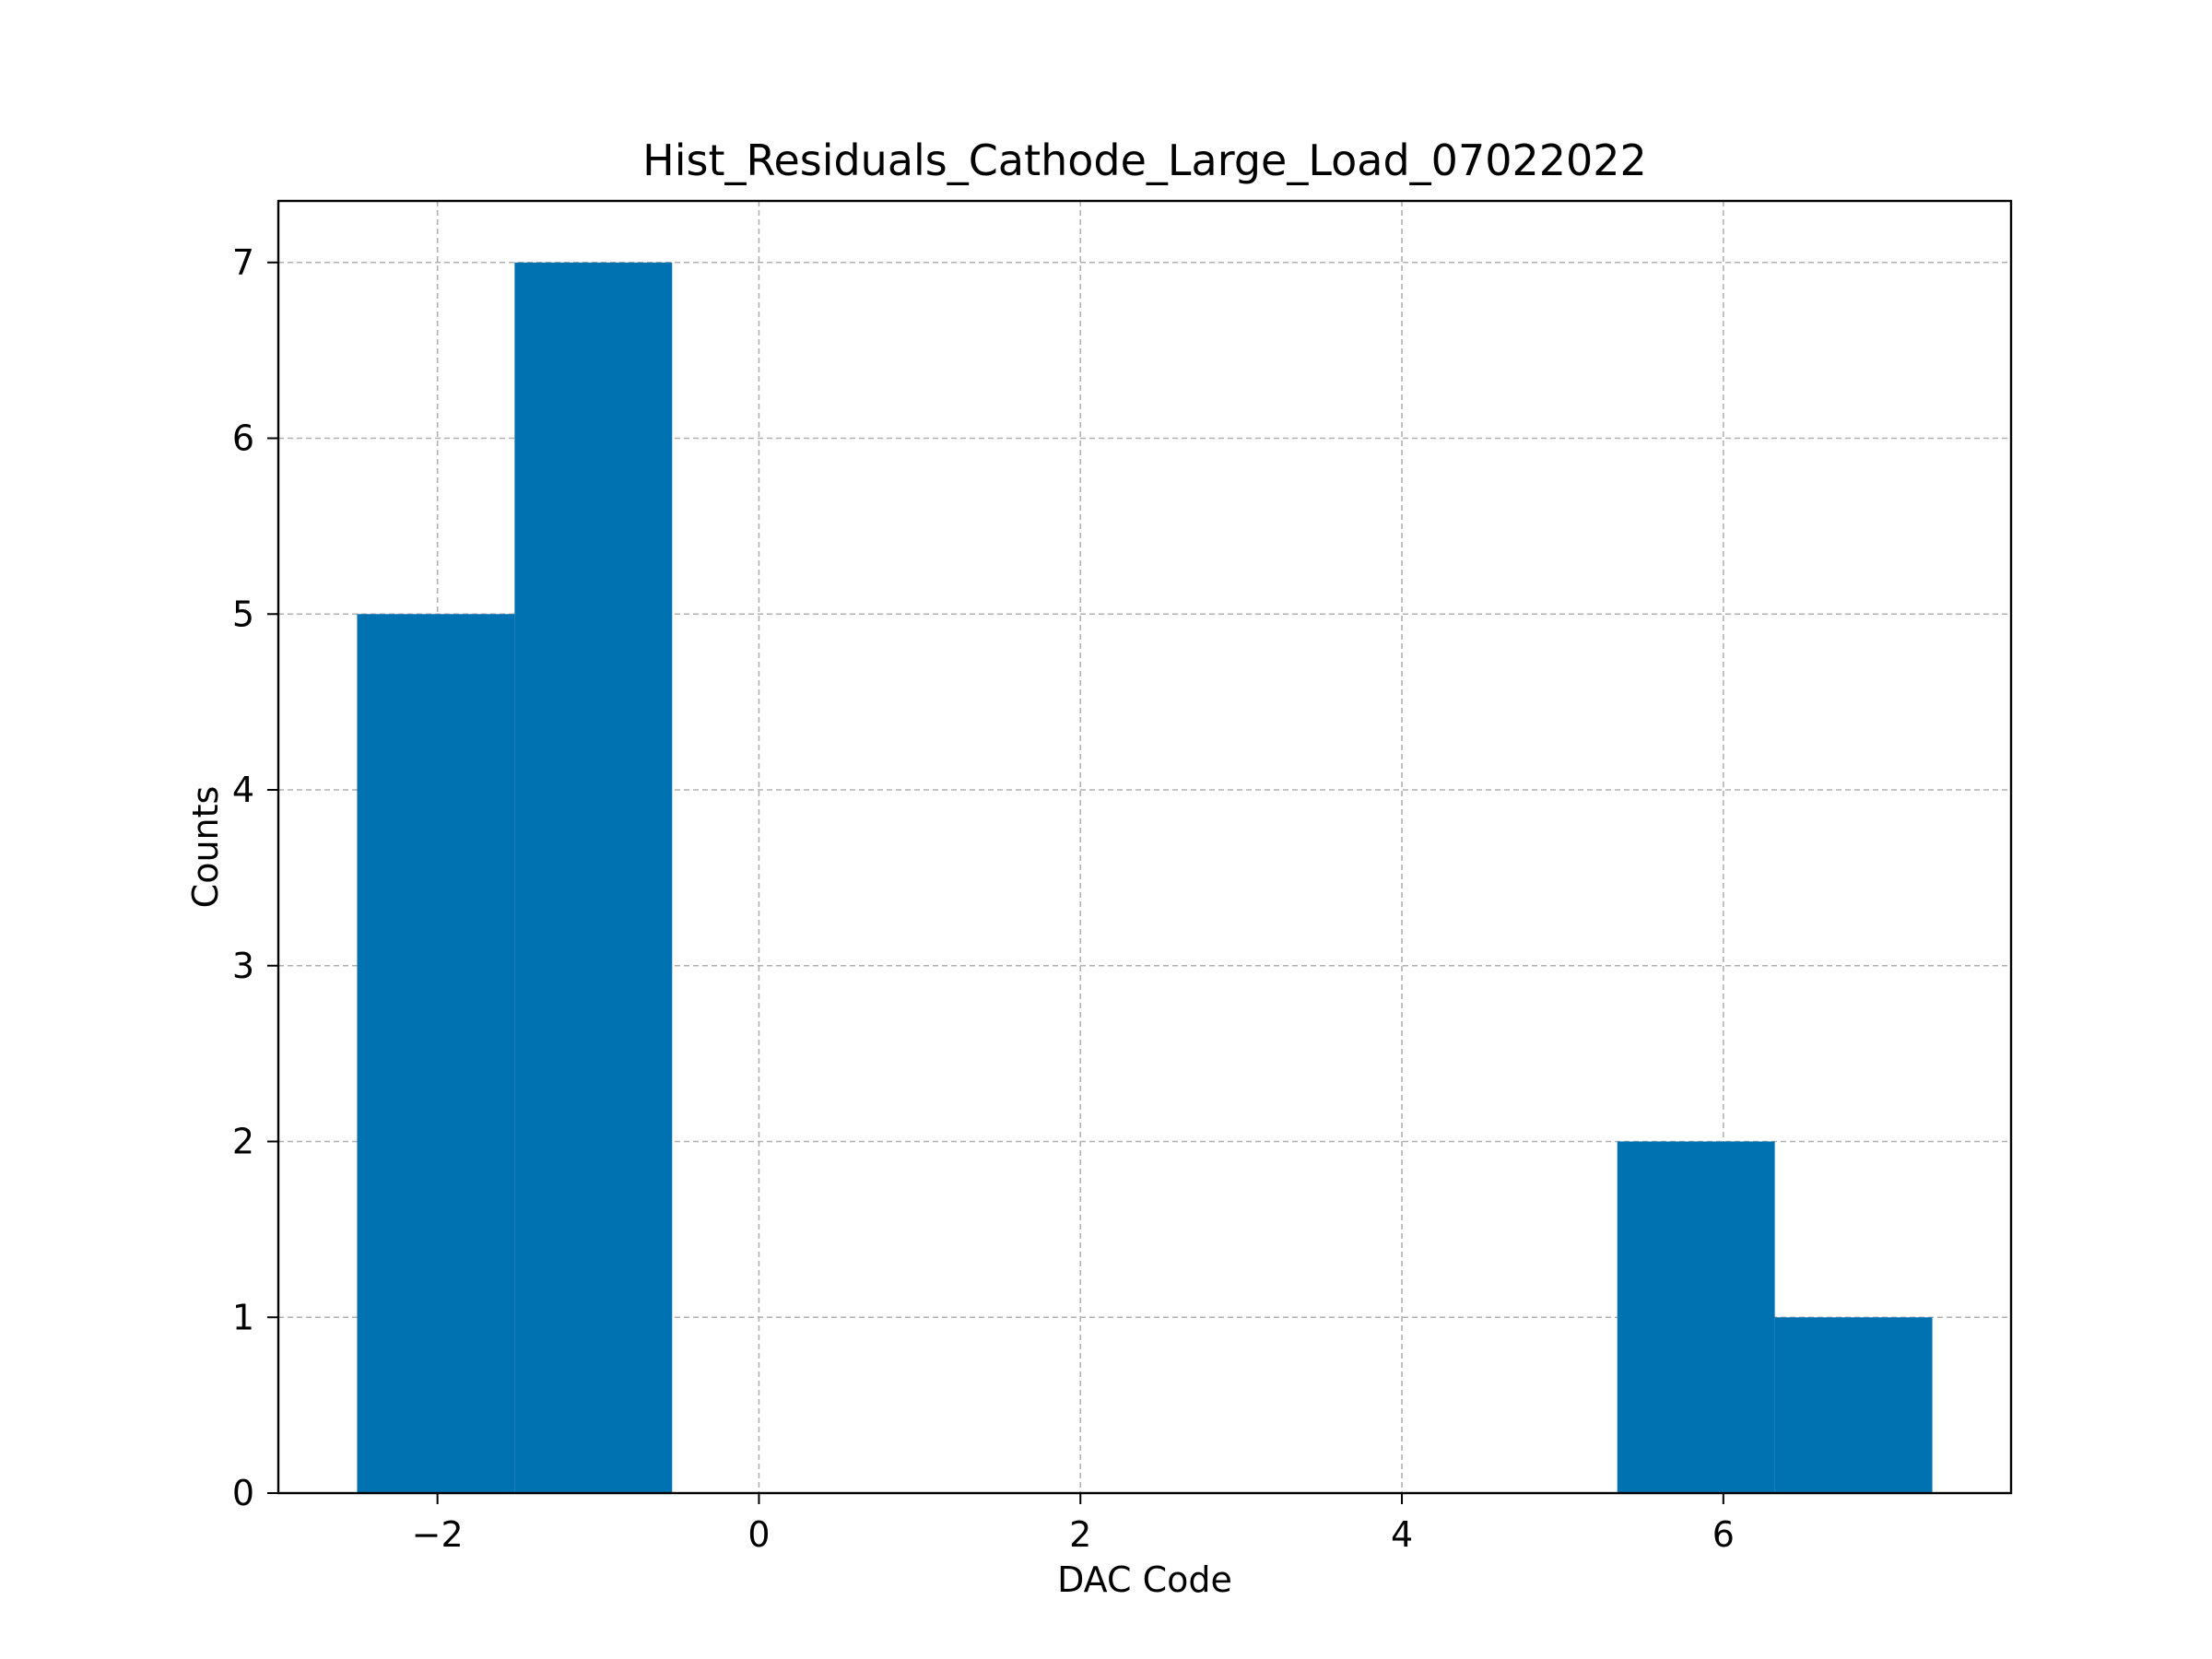 The image size is (2212, 1659). What do you see at coordinates (243, 262) in the screenshot?
I see `y-tick-label-7: 7` at bounding box center [243, 262].